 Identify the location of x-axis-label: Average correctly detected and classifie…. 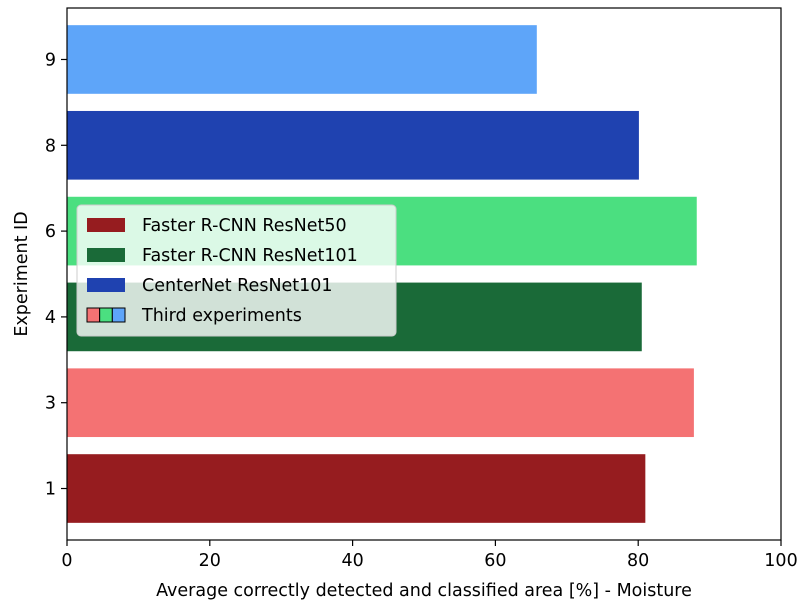
(424, 591).